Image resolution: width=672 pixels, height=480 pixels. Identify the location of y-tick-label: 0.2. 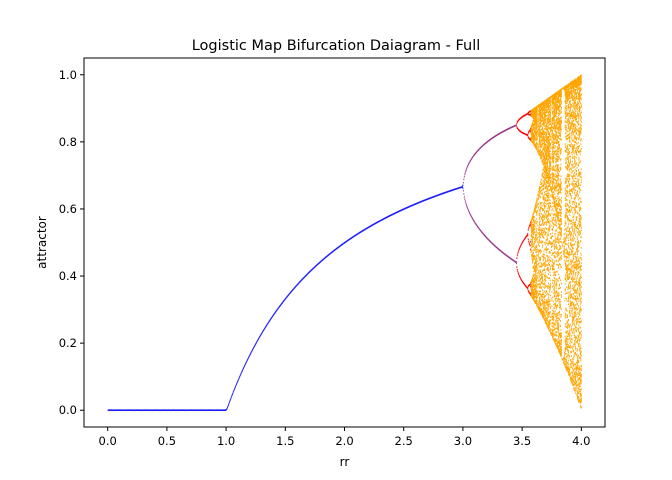
(68, 343).